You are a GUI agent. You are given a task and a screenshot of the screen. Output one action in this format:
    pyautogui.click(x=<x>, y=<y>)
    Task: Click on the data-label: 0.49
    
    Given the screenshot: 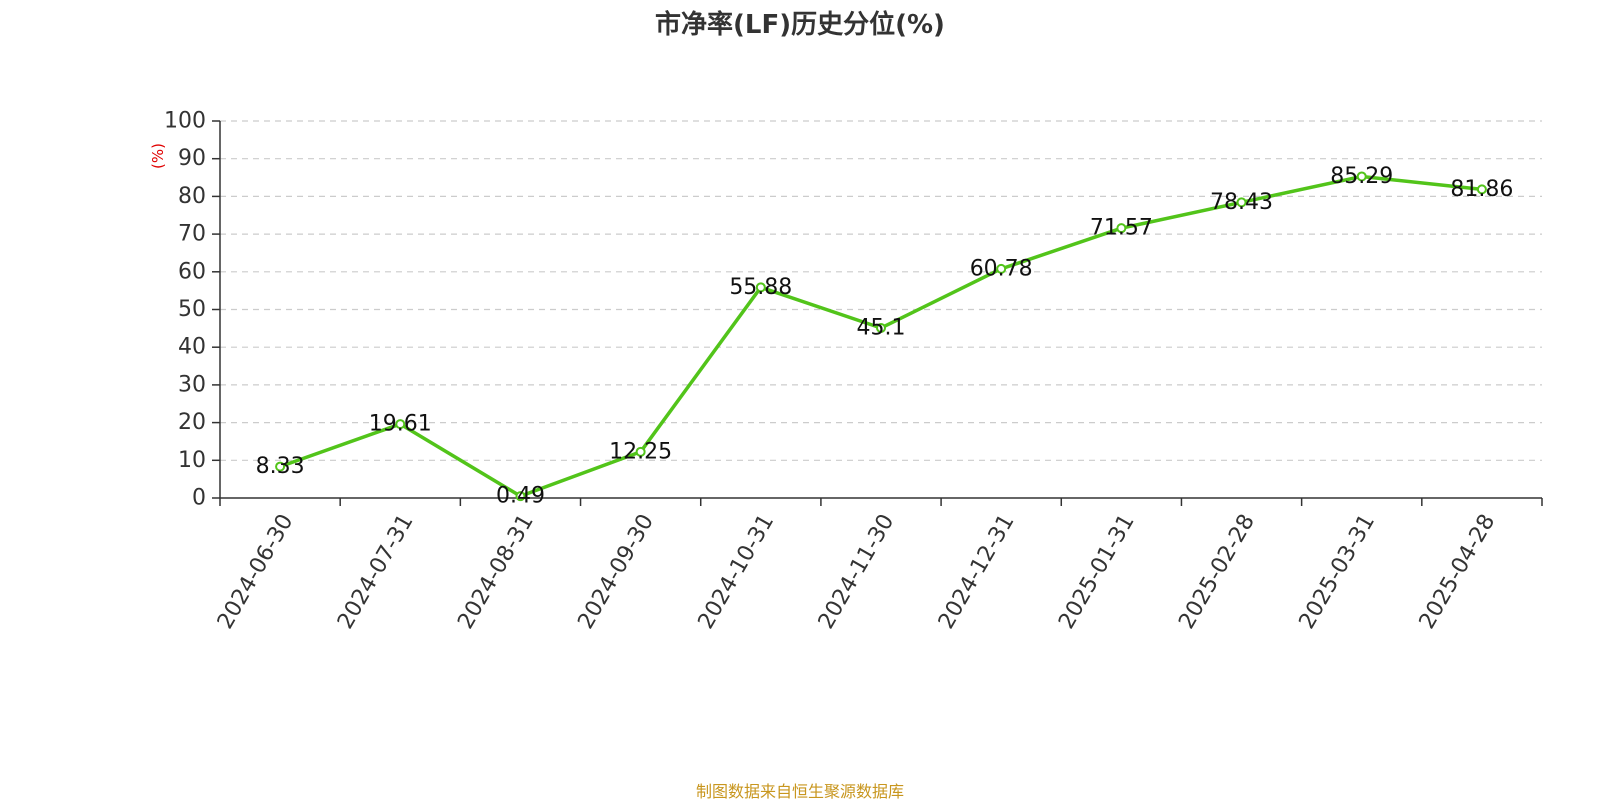 What is the action you would take?
    pyautogui.click(x=520, y=496)
    